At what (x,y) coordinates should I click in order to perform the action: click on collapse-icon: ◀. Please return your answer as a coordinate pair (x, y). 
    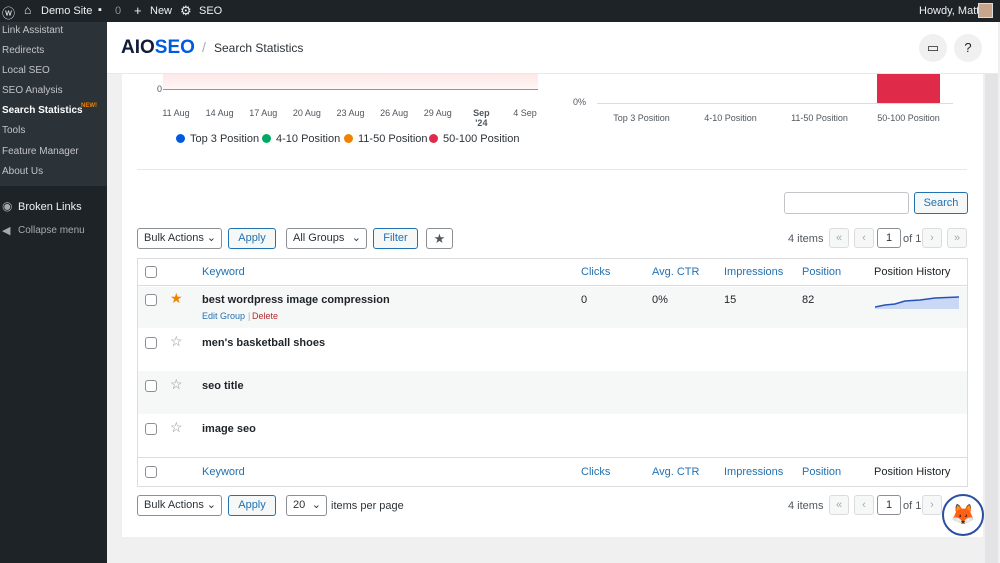
    Looking at the image, I should click on (6, 231).